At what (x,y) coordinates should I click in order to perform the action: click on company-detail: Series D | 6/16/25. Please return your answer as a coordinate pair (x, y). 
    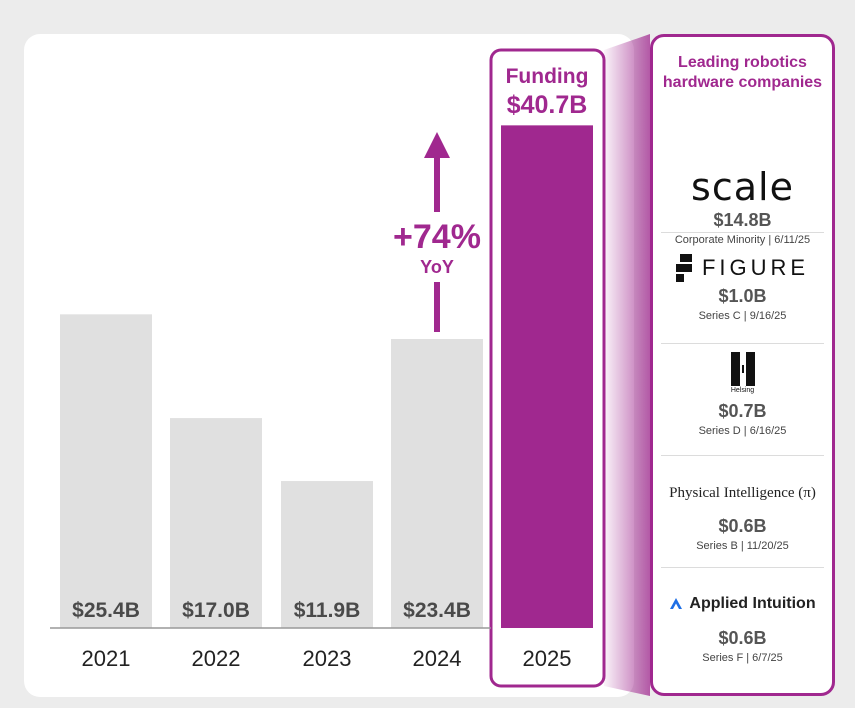
    Looking at the image, I should click on (742, 431).